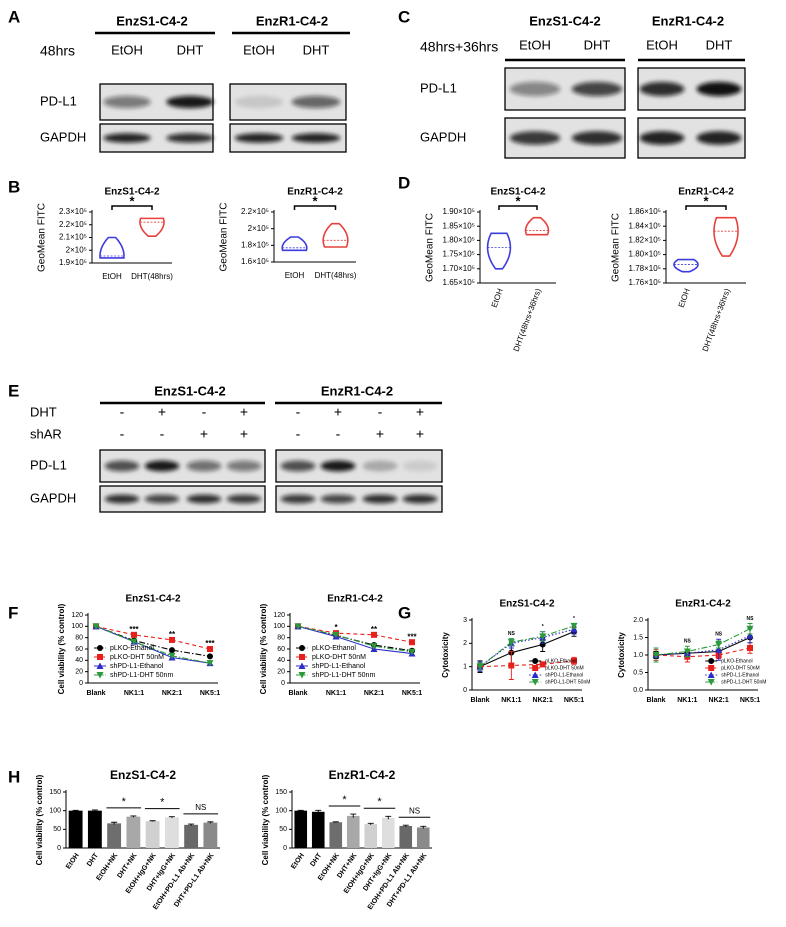 The height and width of the screenshot is (927, 786). What do you see at coordinates (740, 668) in the screenshot?
I see `legend-label: pLKO-DHT 50nM` at bounding box center [740, 668].